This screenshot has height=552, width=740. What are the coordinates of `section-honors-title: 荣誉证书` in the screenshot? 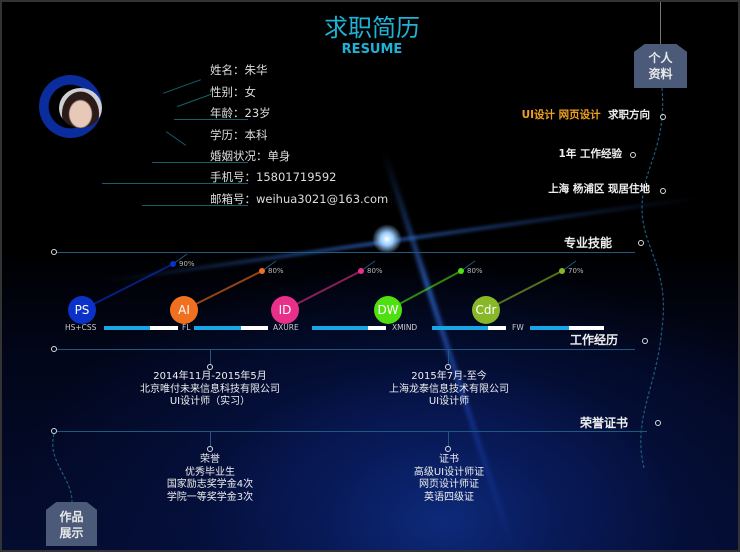 It's located at (604, 423).